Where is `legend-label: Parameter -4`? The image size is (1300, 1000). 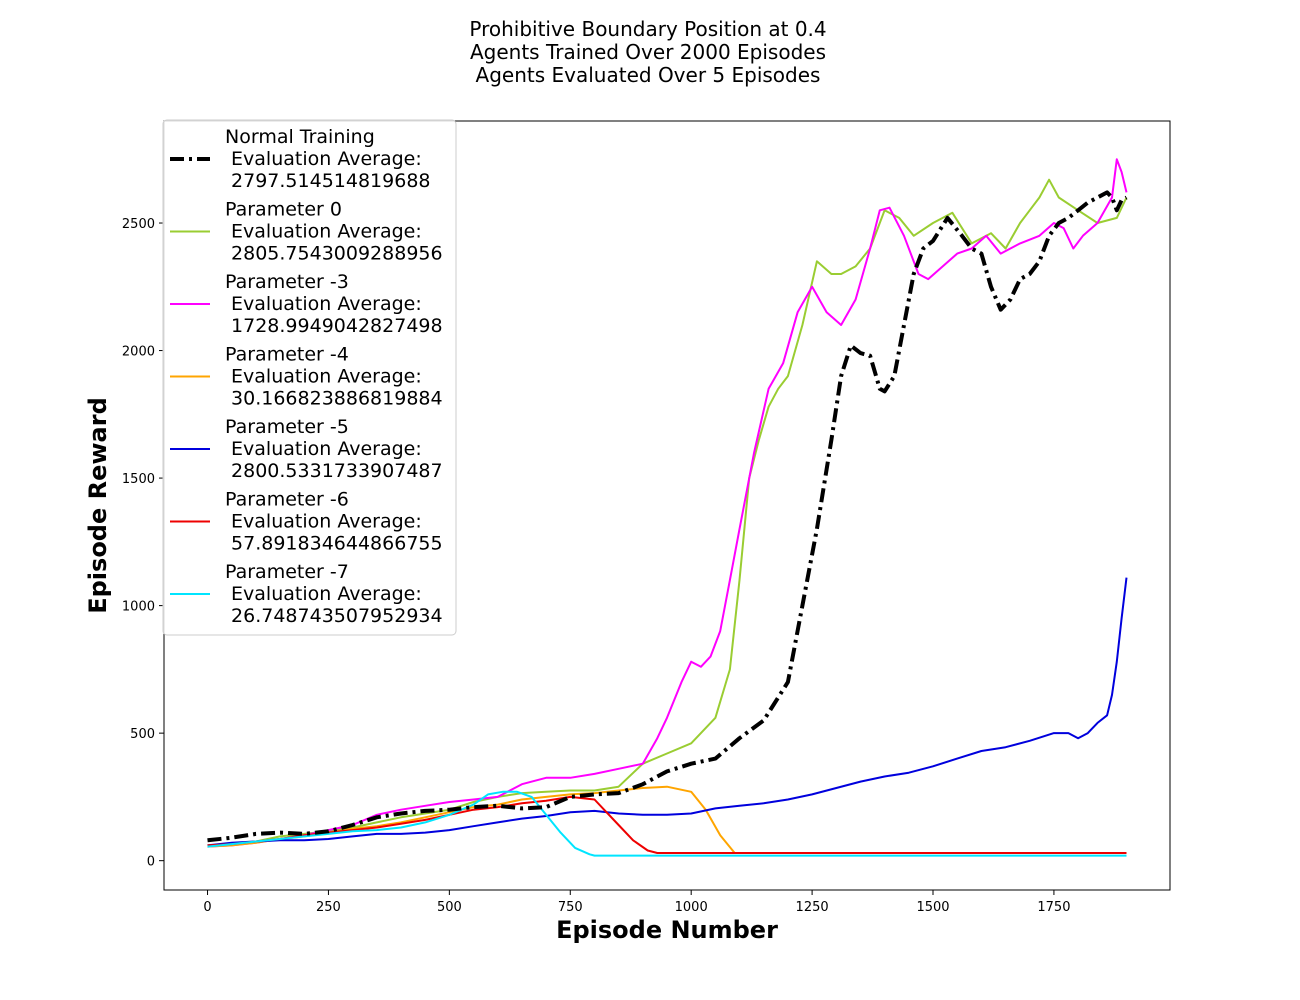
legend-label: Parameter -4 is located at coordinates (287, 355).